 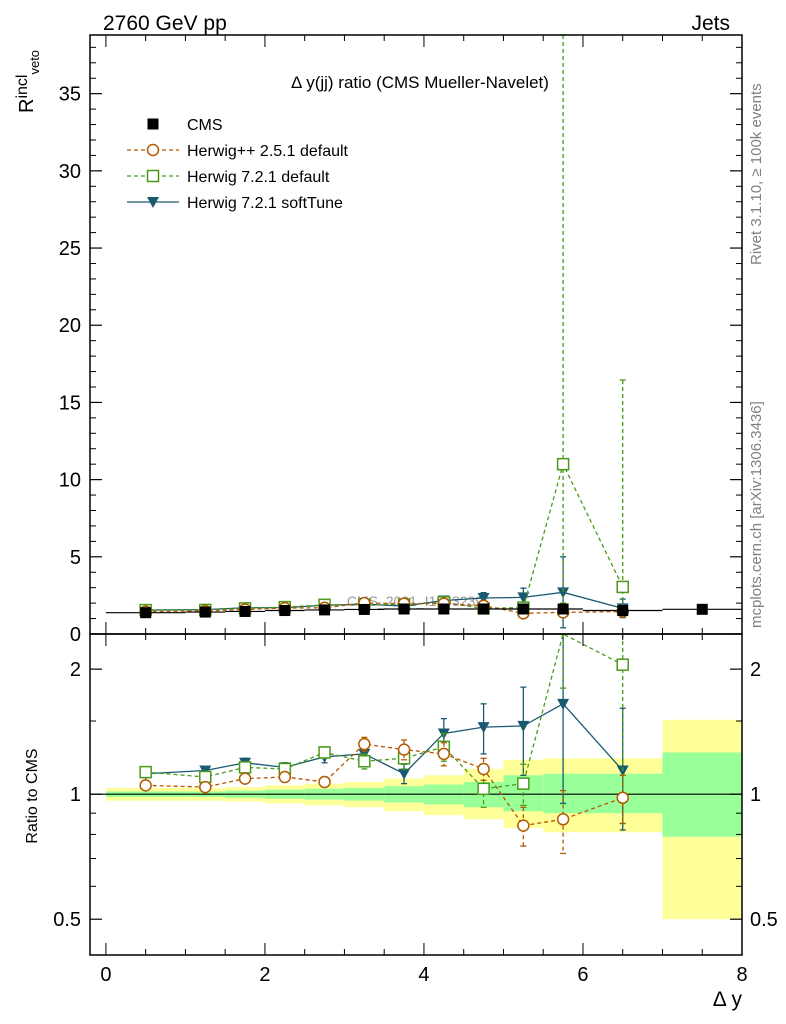 What do you see at coordinates (756, 174) in the screenshot?
I see `side-label-rivet: Rivet 3.1.10, ≥ 100k events` at bounding box center [756, 174].